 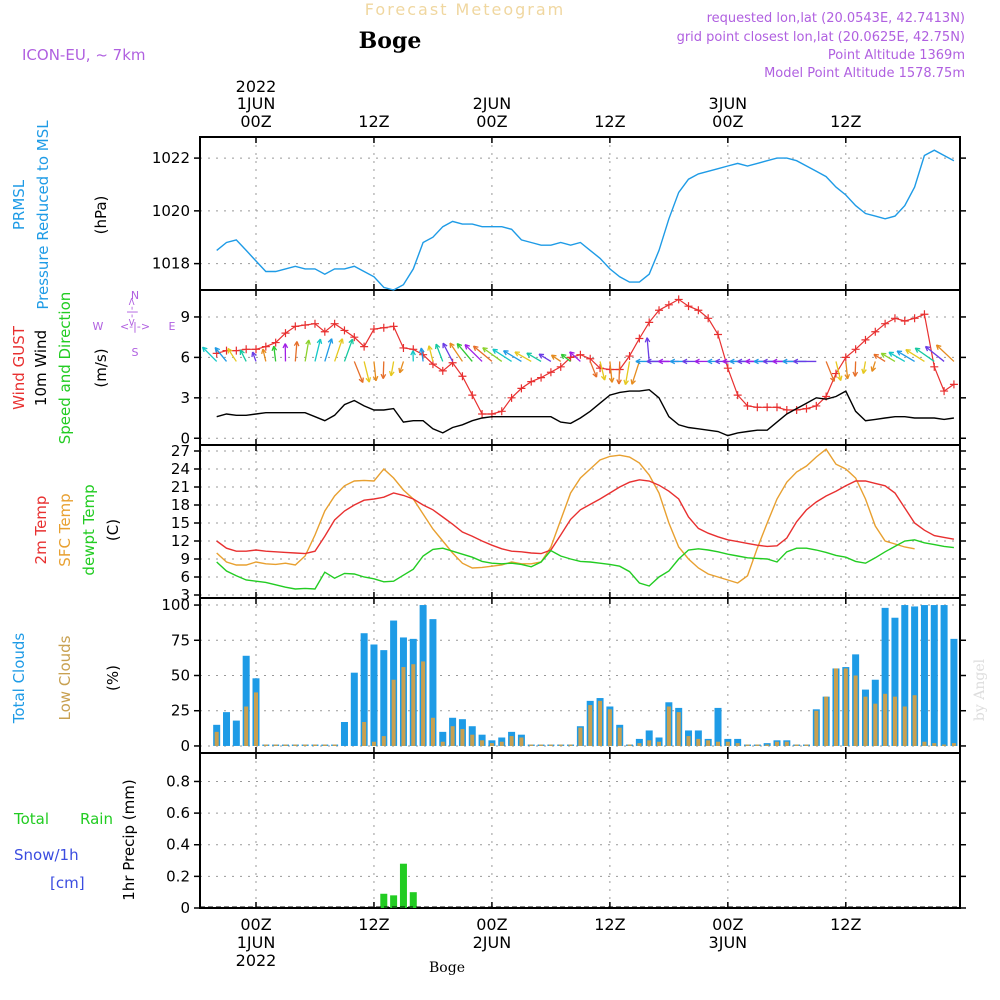 What do you see at coordinates (135, 352) in the screenshot?
I see `svg-text: S` at bounding box center [135, 352].